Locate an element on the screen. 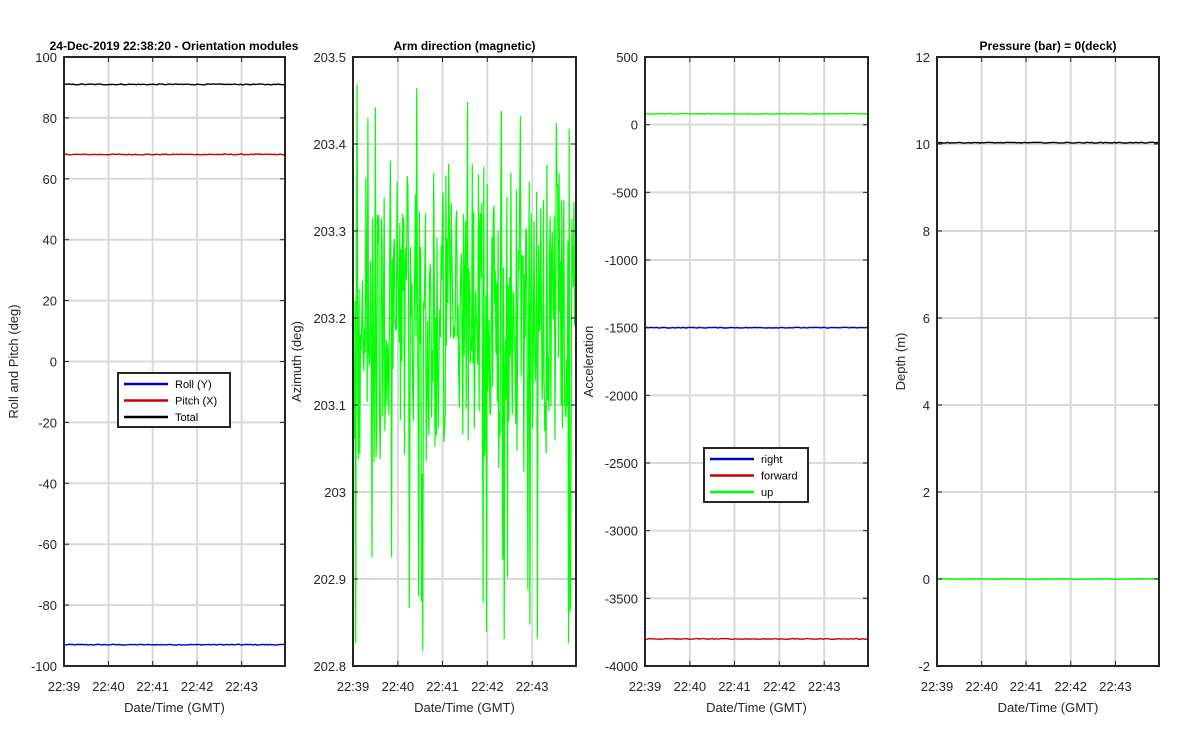 The height and width of the screenshot is (750, 1200). y-axis-label: Azimuth (deg) is located at coordinates (296, 361).